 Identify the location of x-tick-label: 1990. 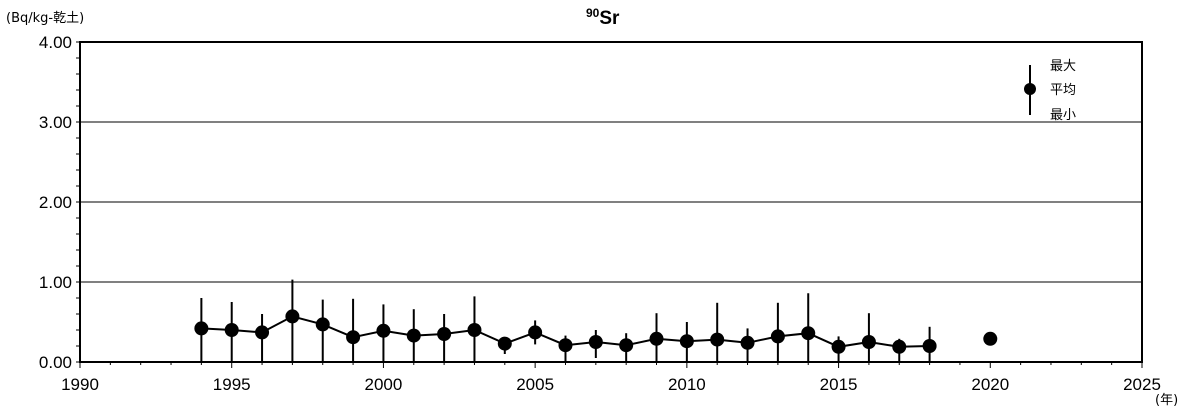
(80, 384).